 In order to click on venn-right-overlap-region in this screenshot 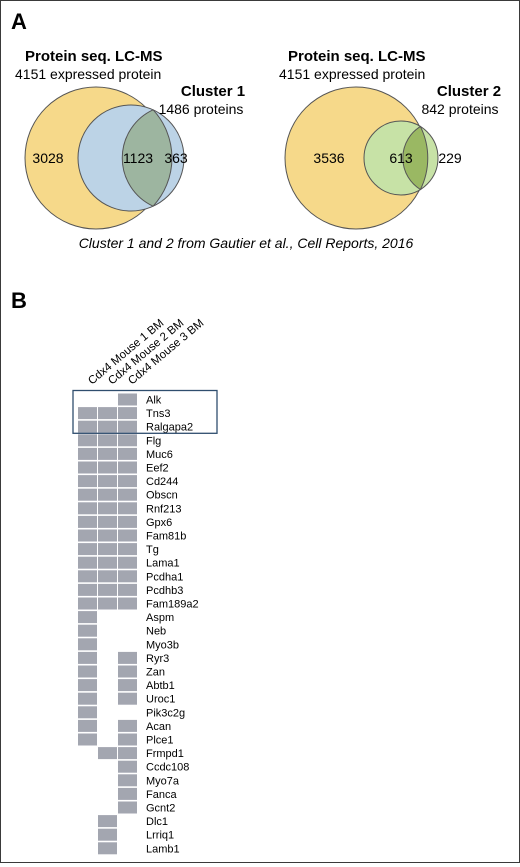, I will do `click(415, 158)`.